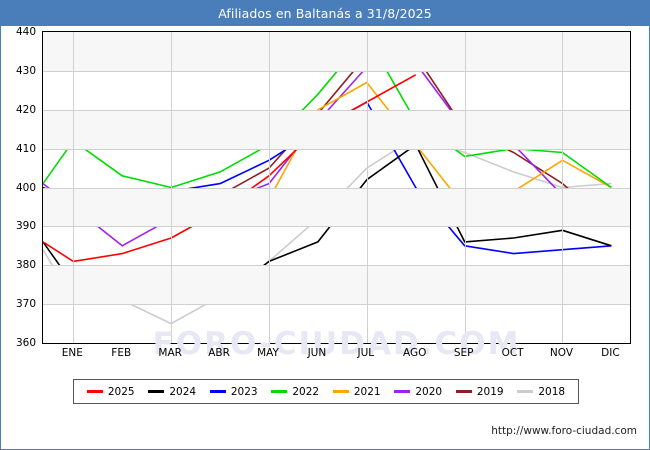  Describe the element at coordinates (25, 265) in the screenshot. I see `y-axis-tick-label: 380` at that location.